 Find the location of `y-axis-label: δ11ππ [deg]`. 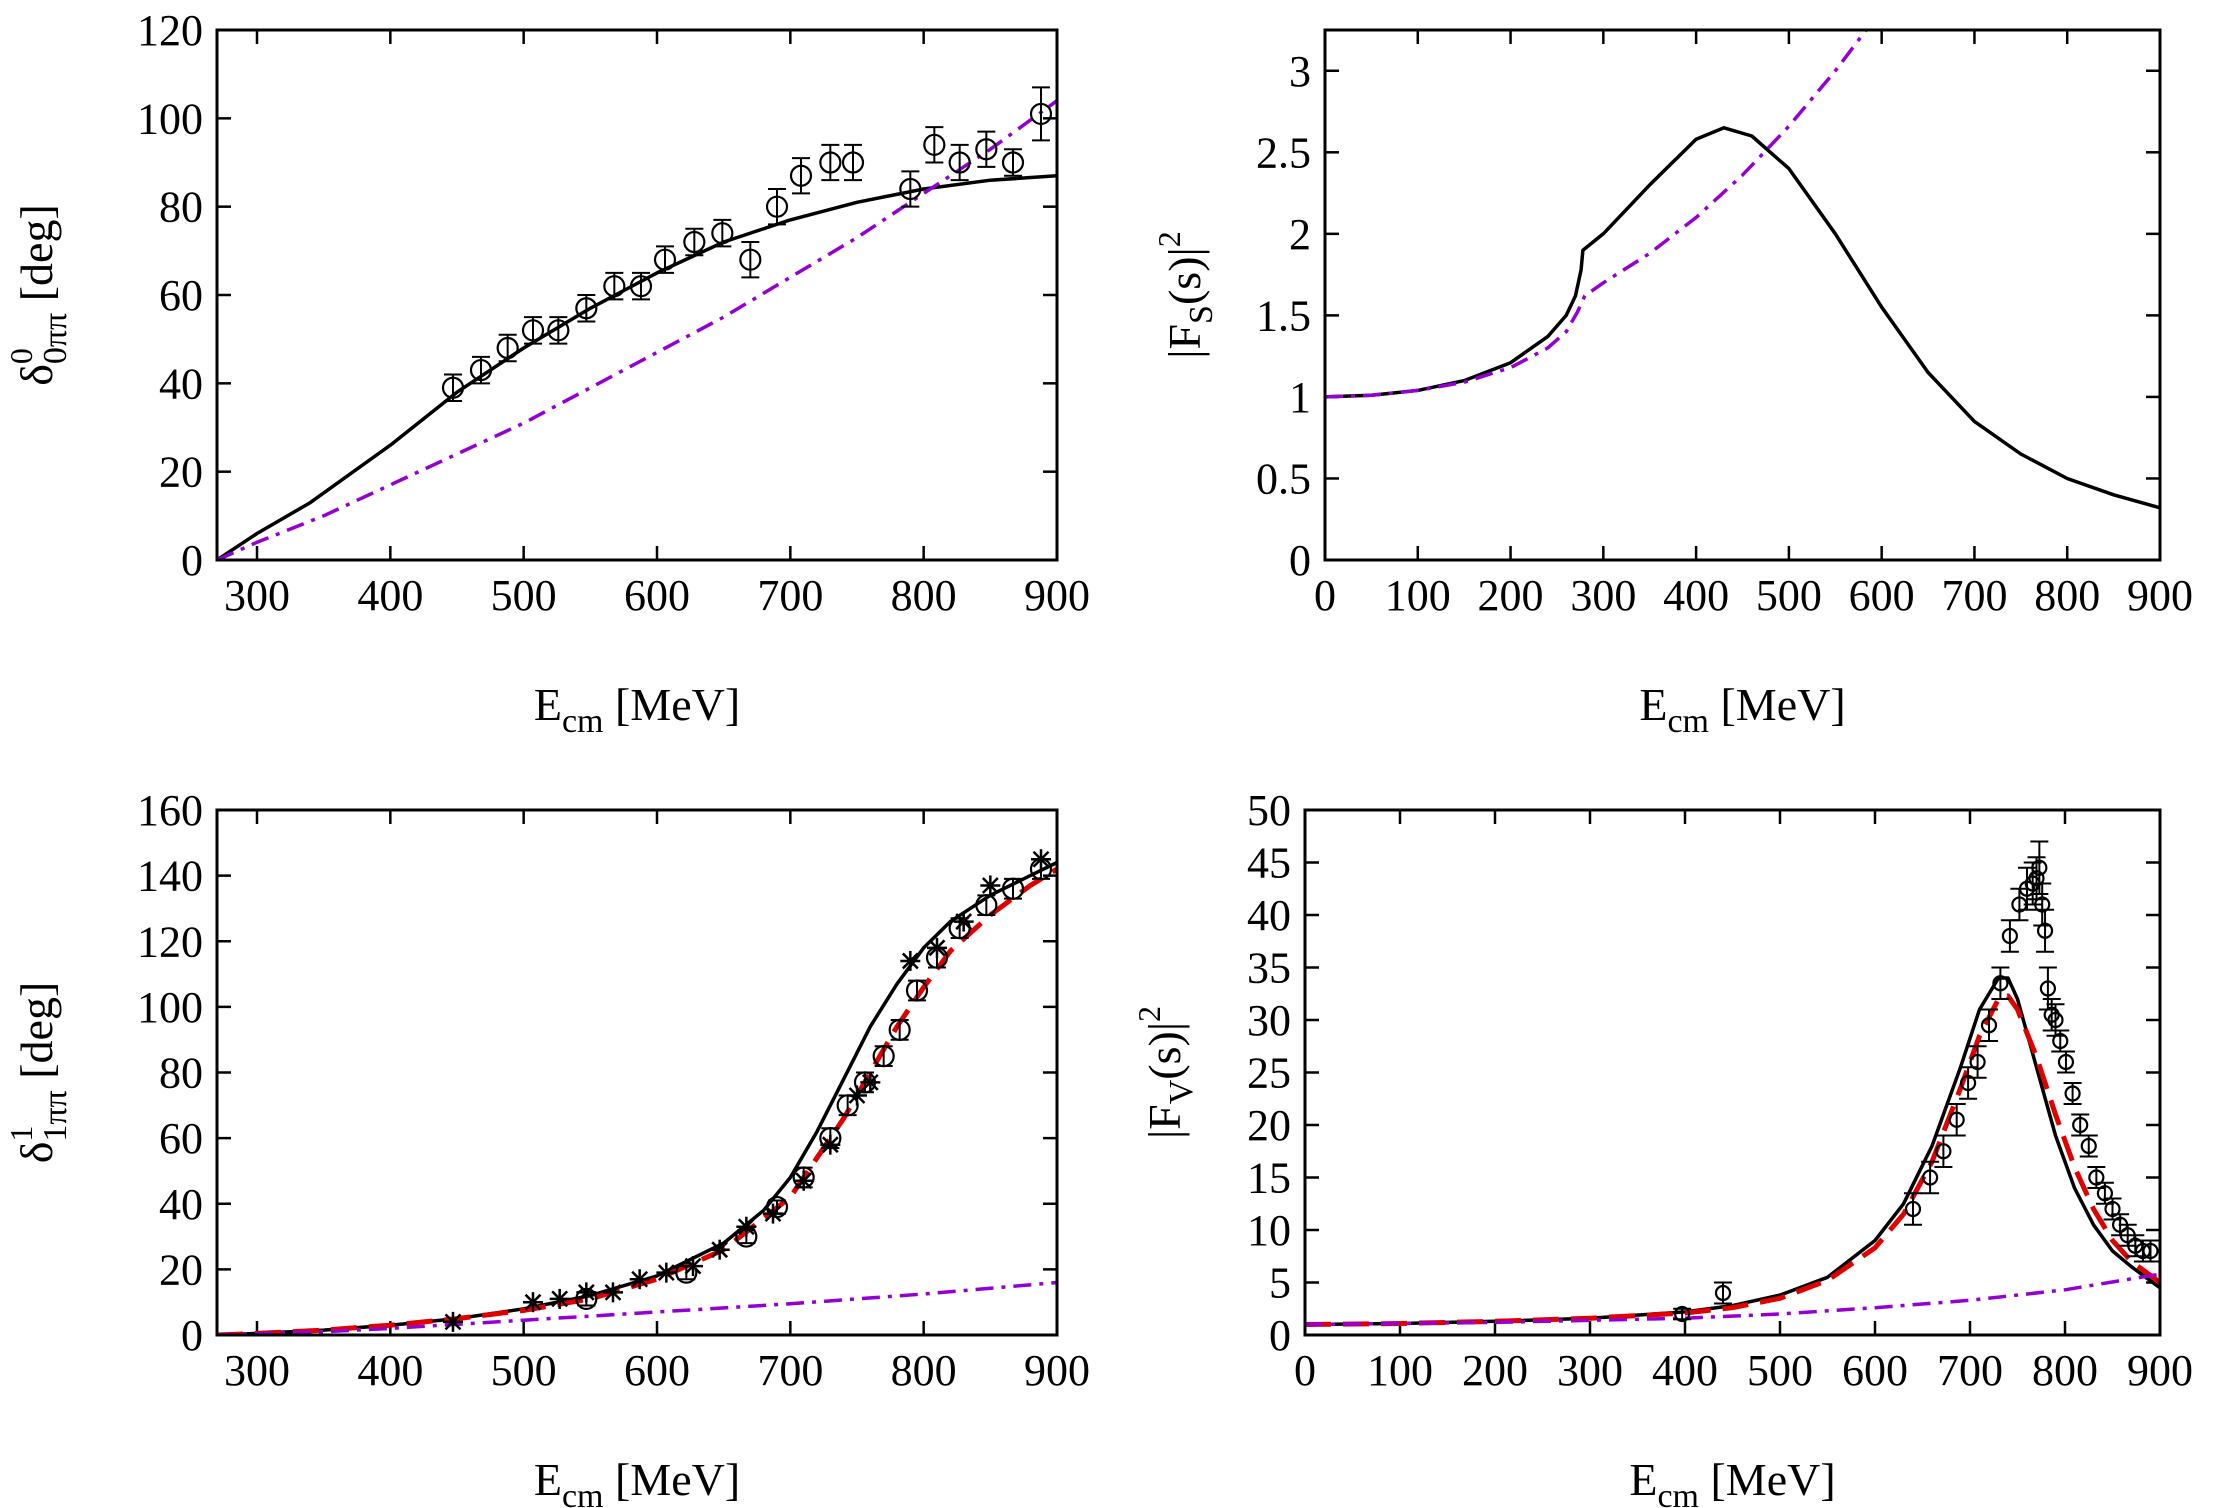

y-axis-label: δ11ππ [deg] is located at coordinates (38, 1073).